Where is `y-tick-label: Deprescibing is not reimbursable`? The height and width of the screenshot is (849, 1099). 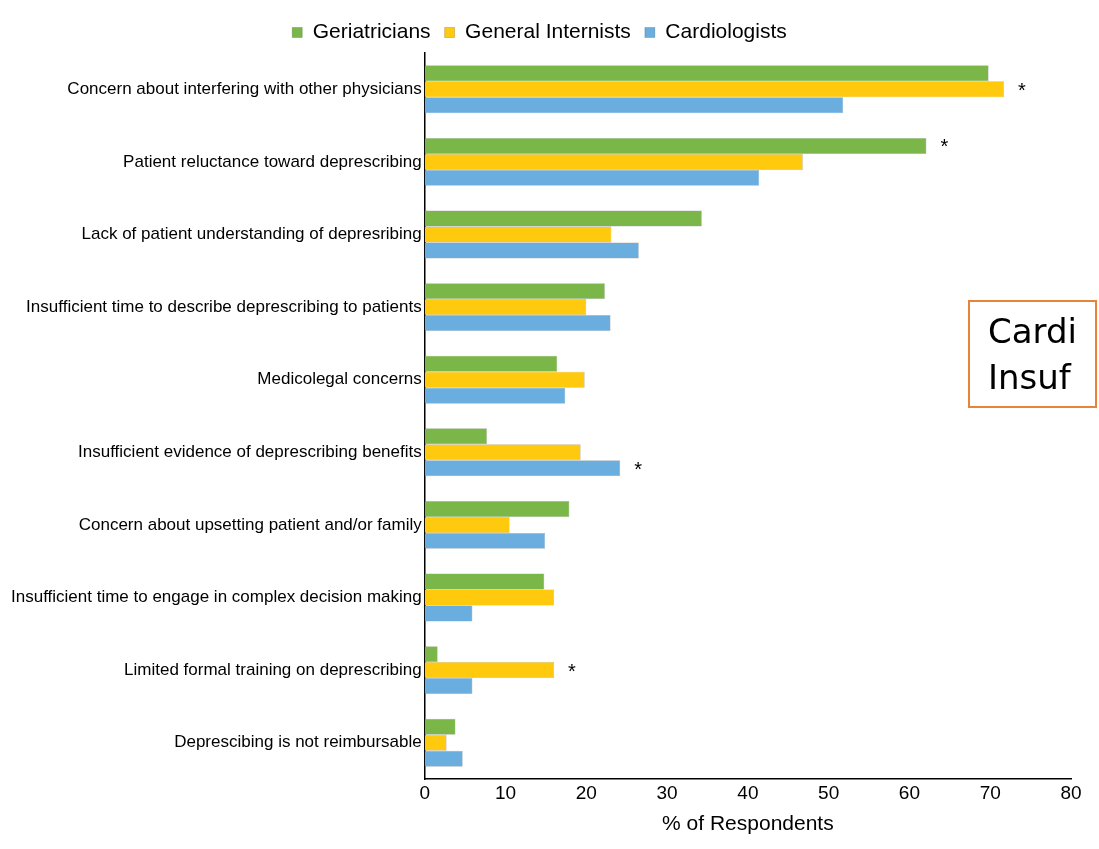 y-tick-label: Deprescibing is not reimbursable is located at coordinates (298, 742).